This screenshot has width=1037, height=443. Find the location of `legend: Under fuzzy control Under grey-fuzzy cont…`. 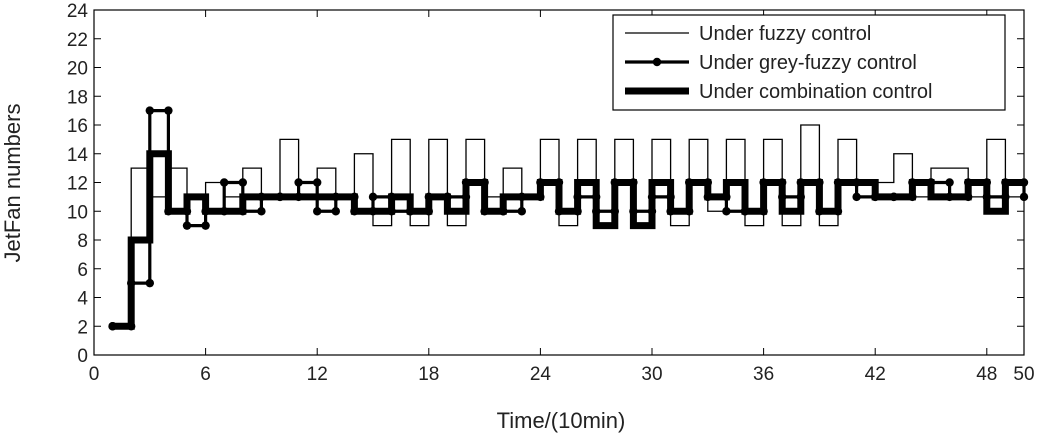

legend: Under fuzzy control Under grey-fuzzy cont… is located at coordinates (809, 62).